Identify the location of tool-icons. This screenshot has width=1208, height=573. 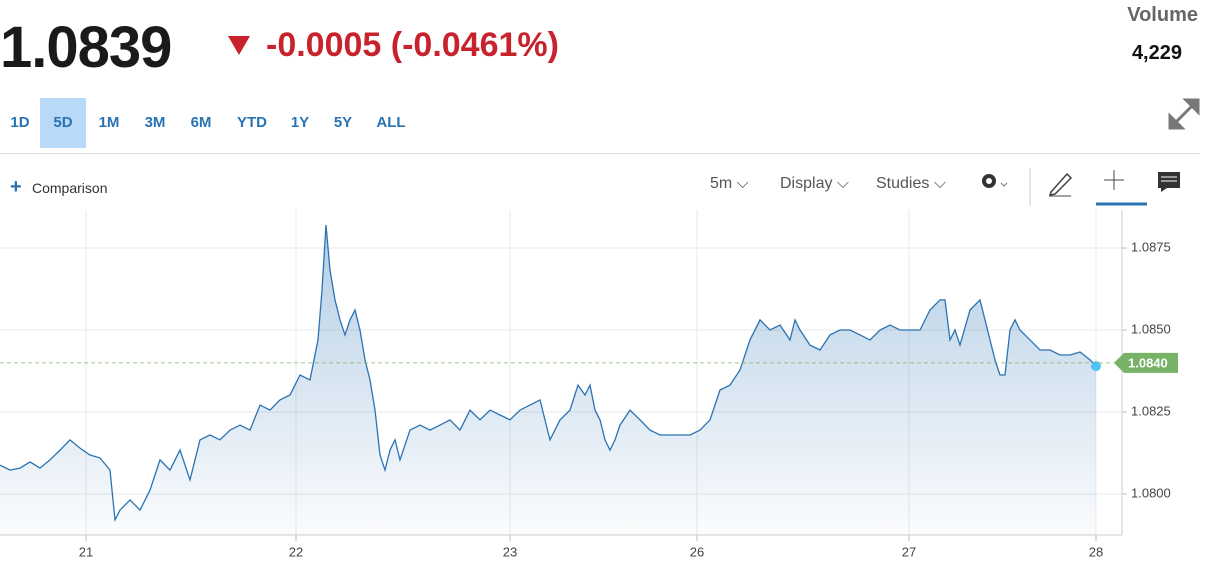
(1081, 187).